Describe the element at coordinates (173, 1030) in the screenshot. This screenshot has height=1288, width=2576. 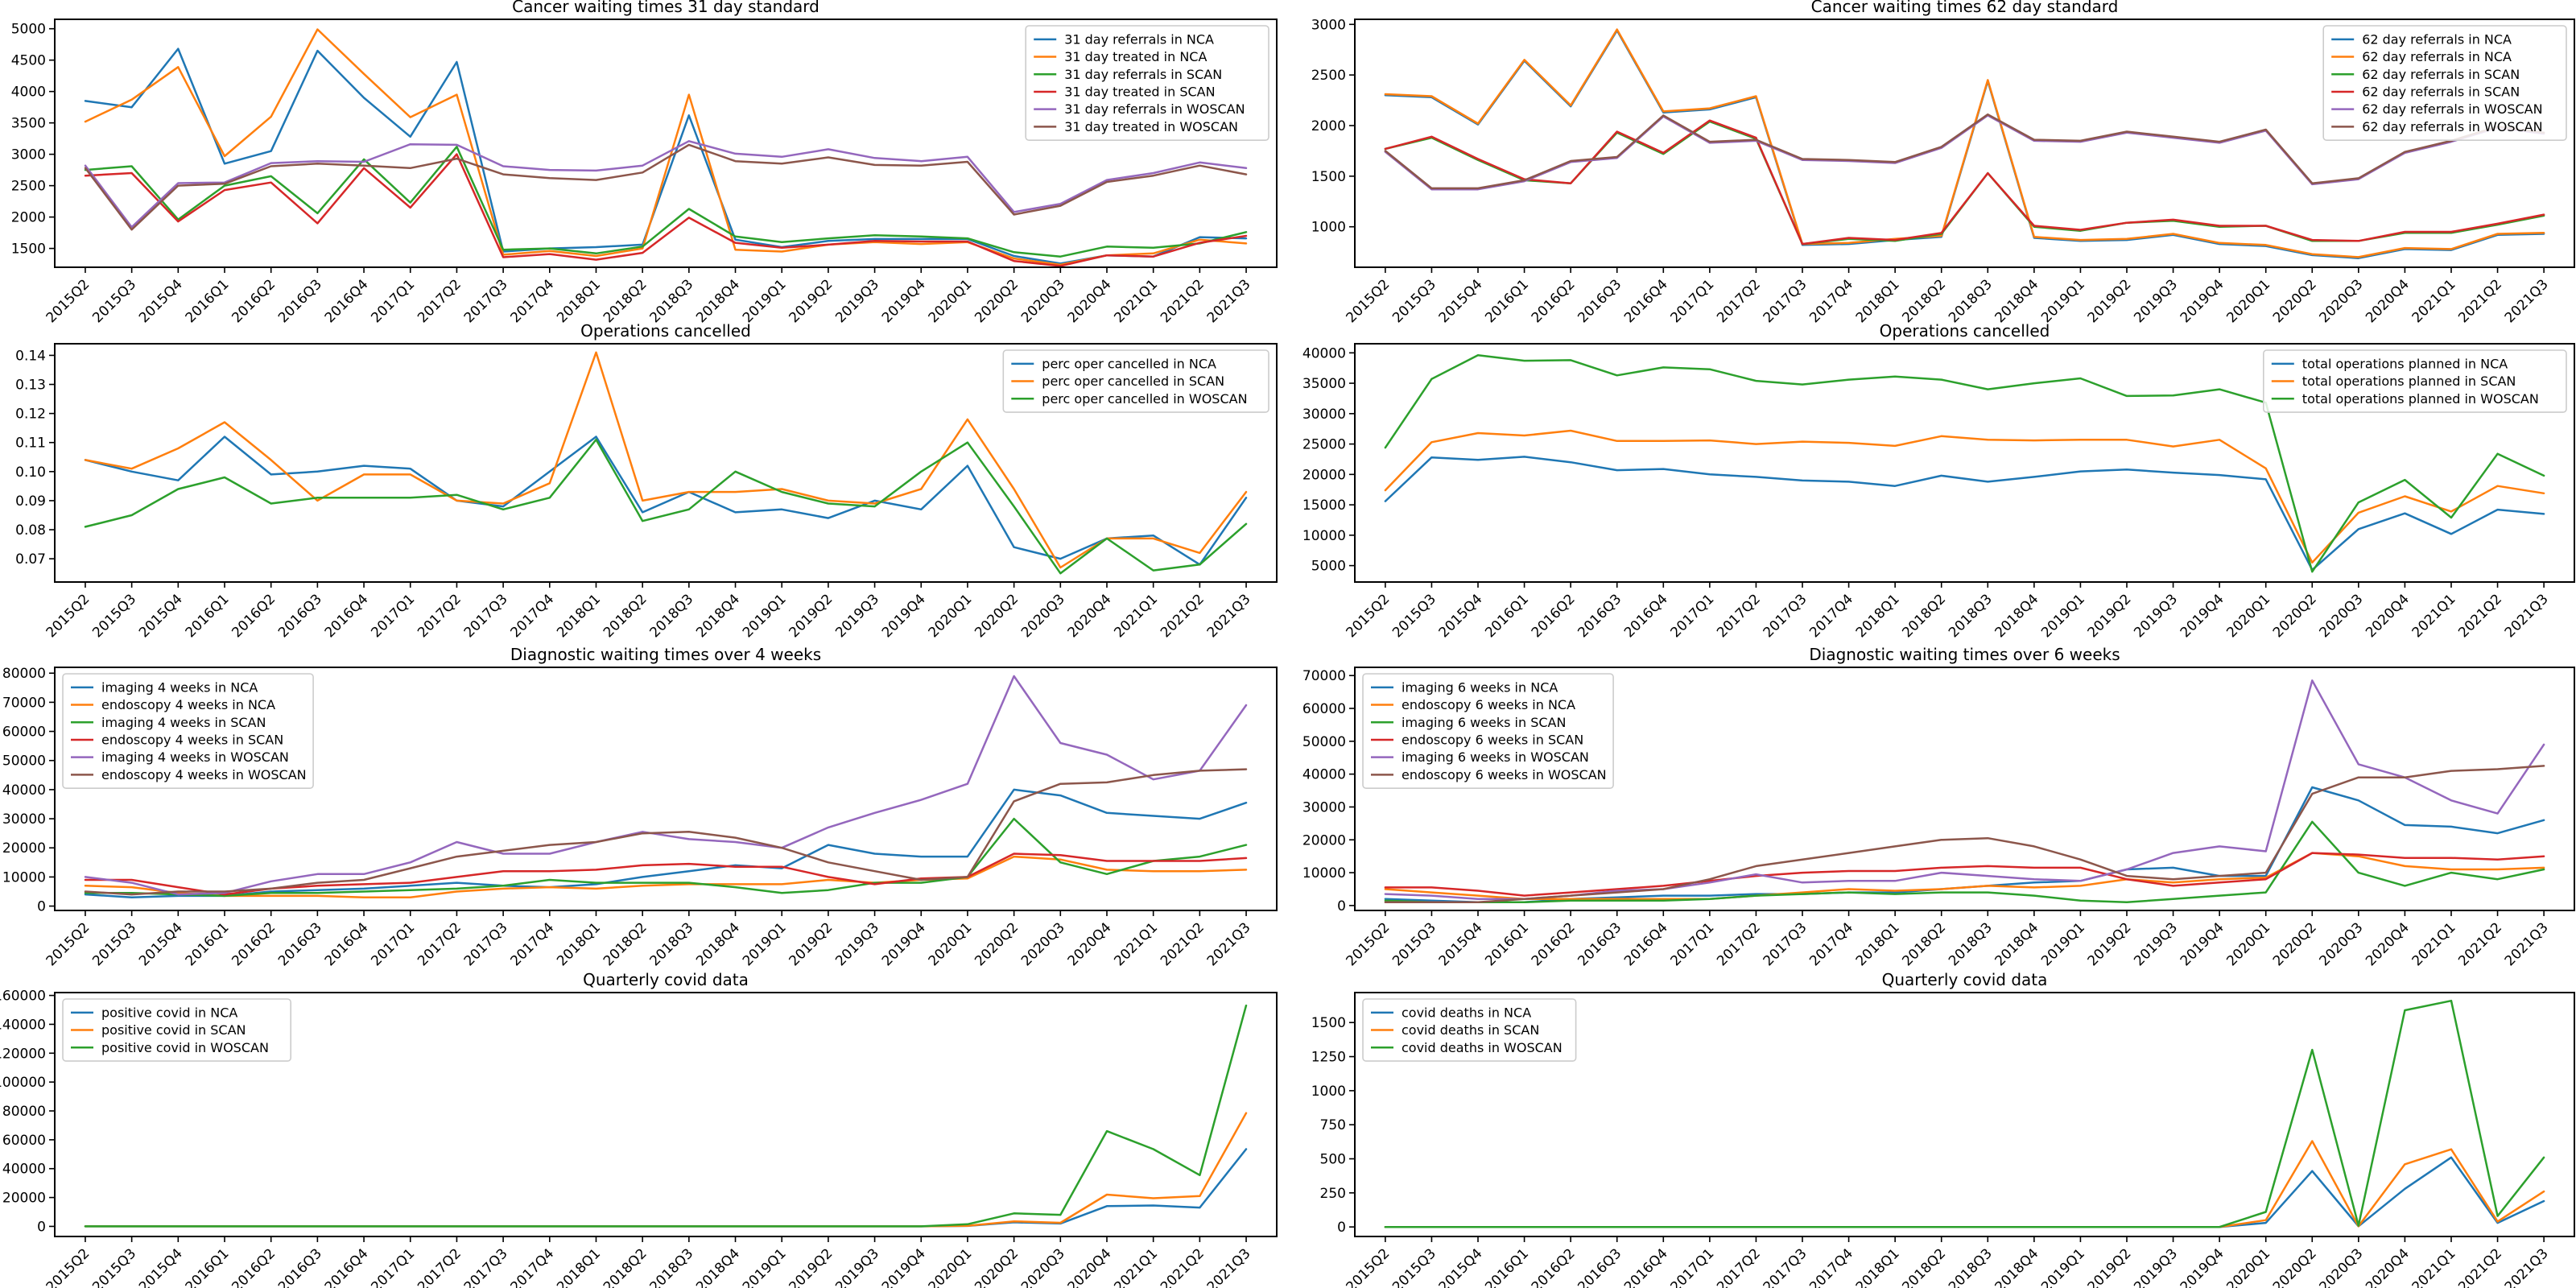
I see `legend-entry: positive covid in SCAN` at that location.